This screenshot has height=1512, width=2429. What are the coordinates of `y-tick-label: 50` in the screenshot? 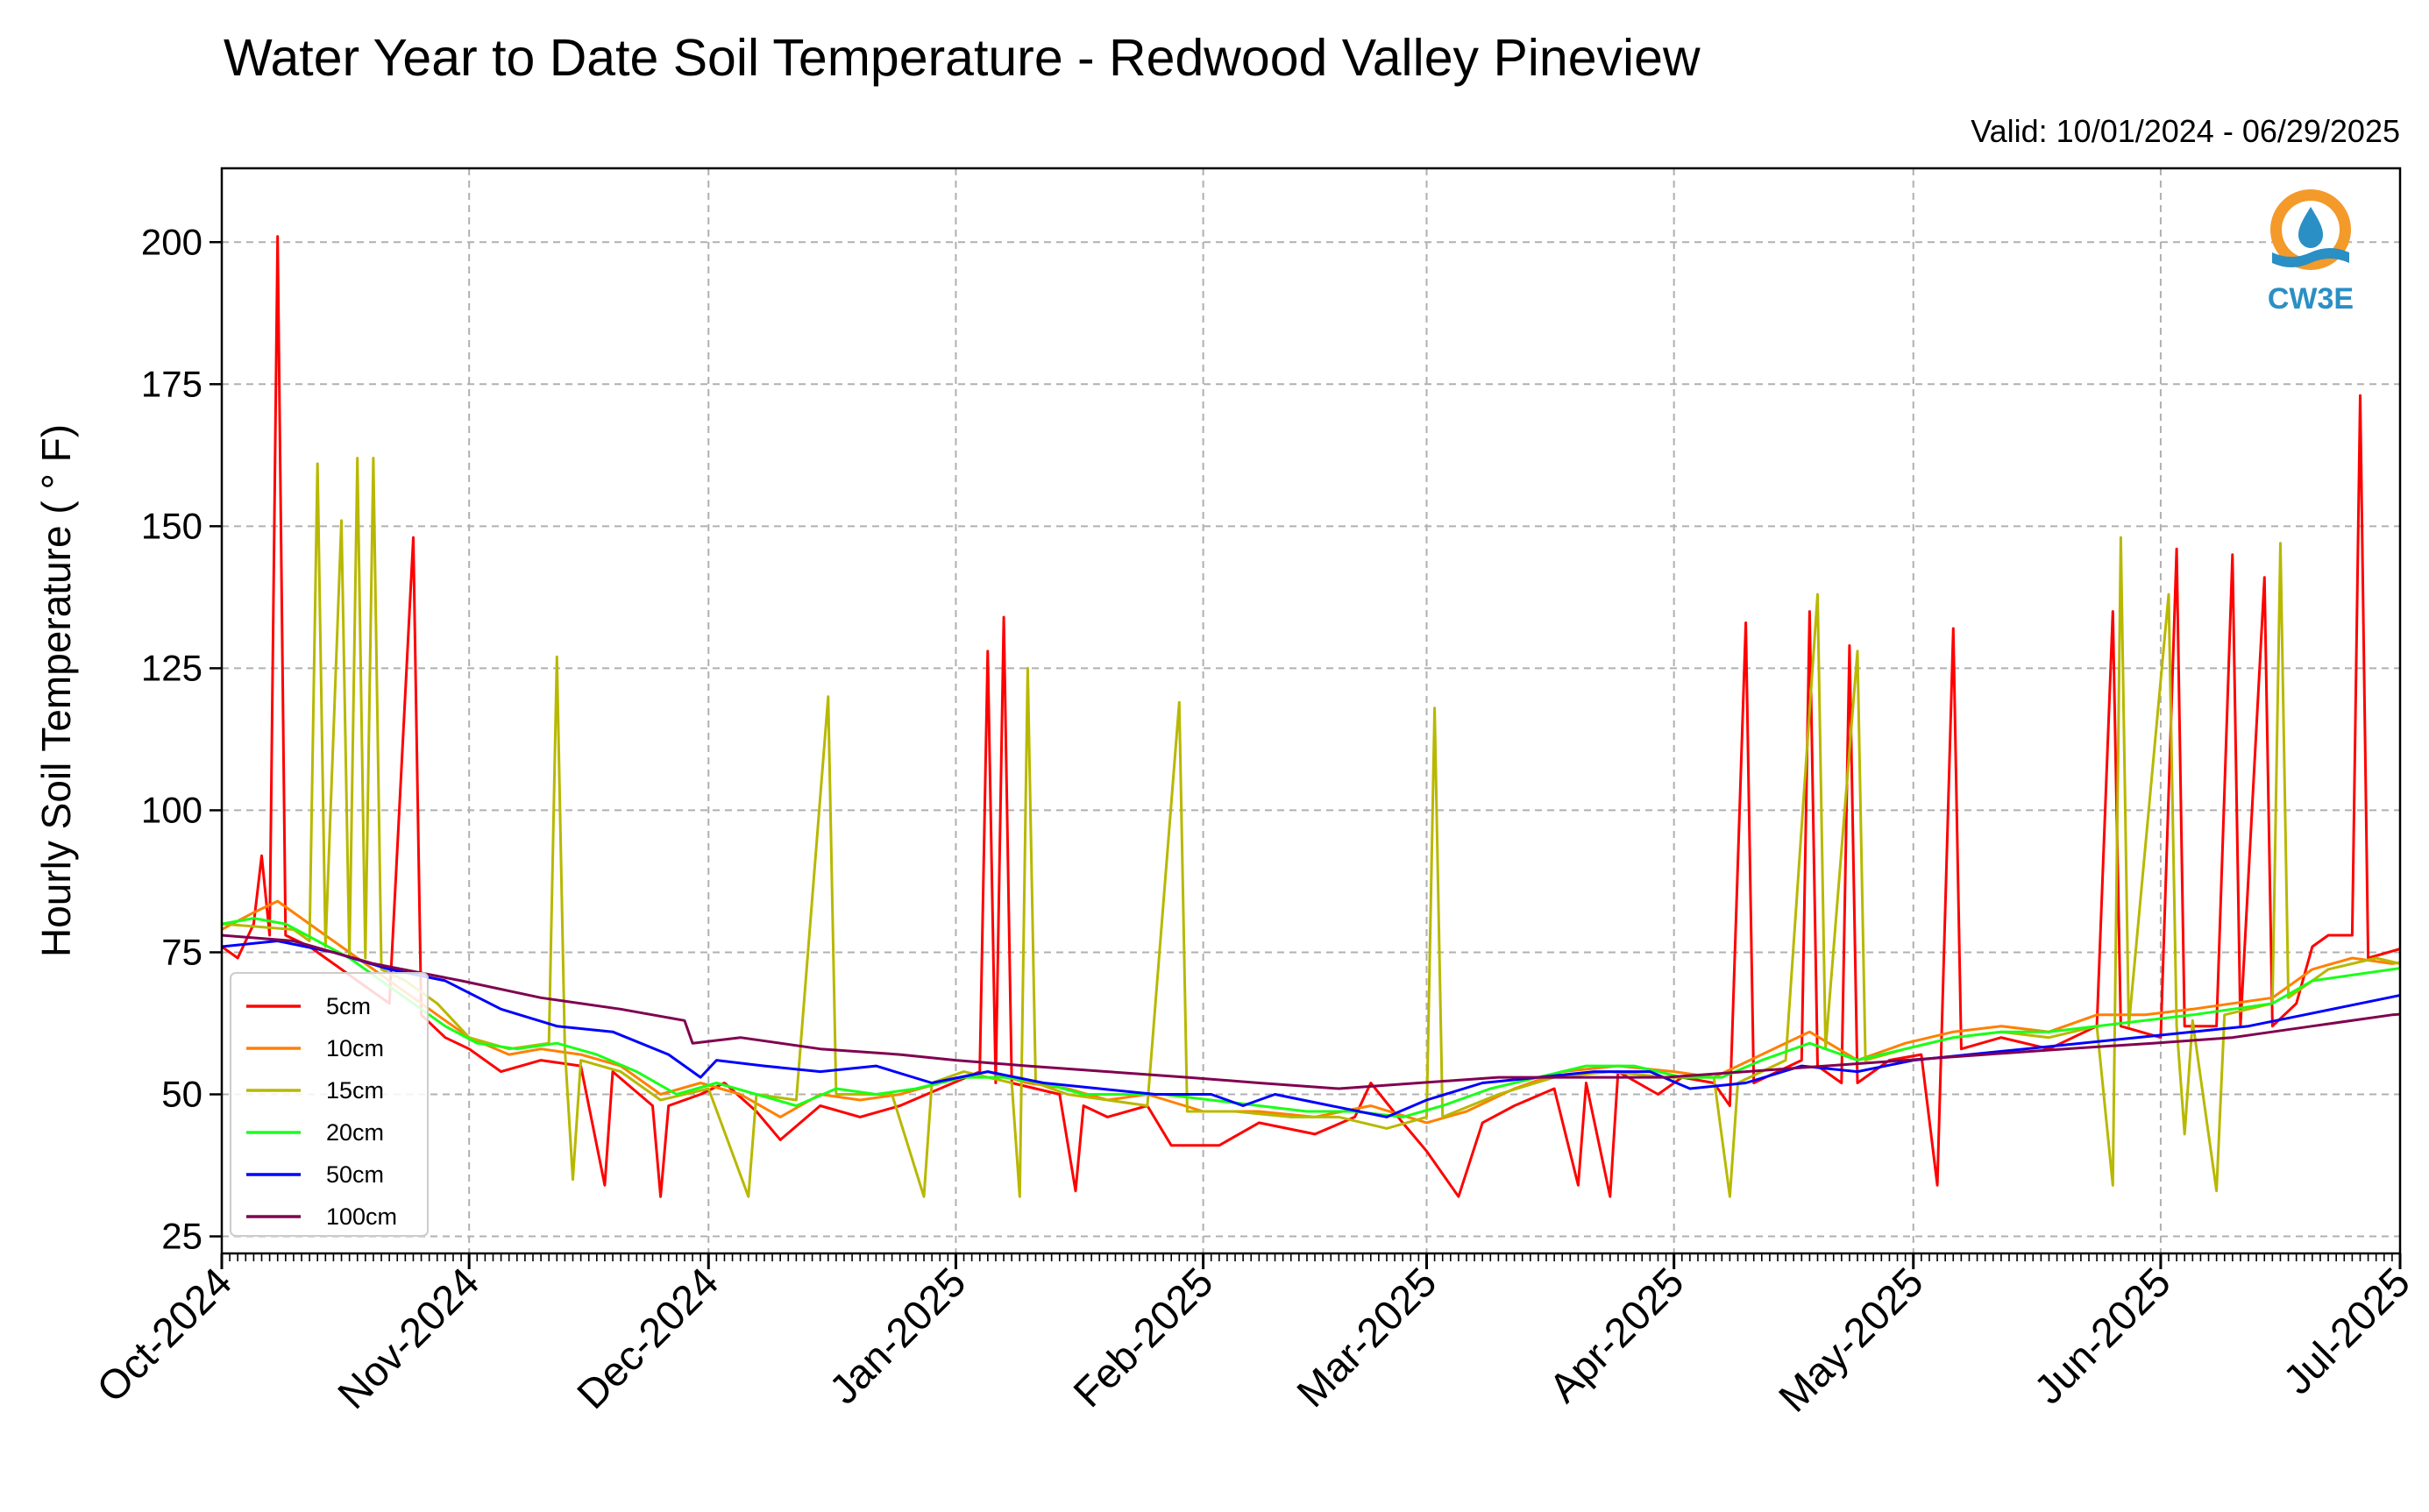 It's located at (182, 1094).